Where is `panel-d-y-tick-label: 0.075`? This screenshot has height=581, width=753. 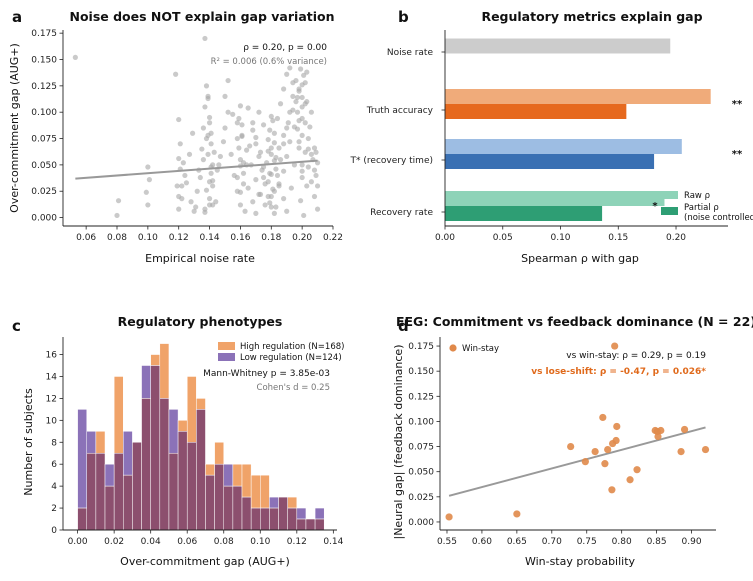 panel-d-y-tick-label: 0.075 is located at coordinates (421, 448).